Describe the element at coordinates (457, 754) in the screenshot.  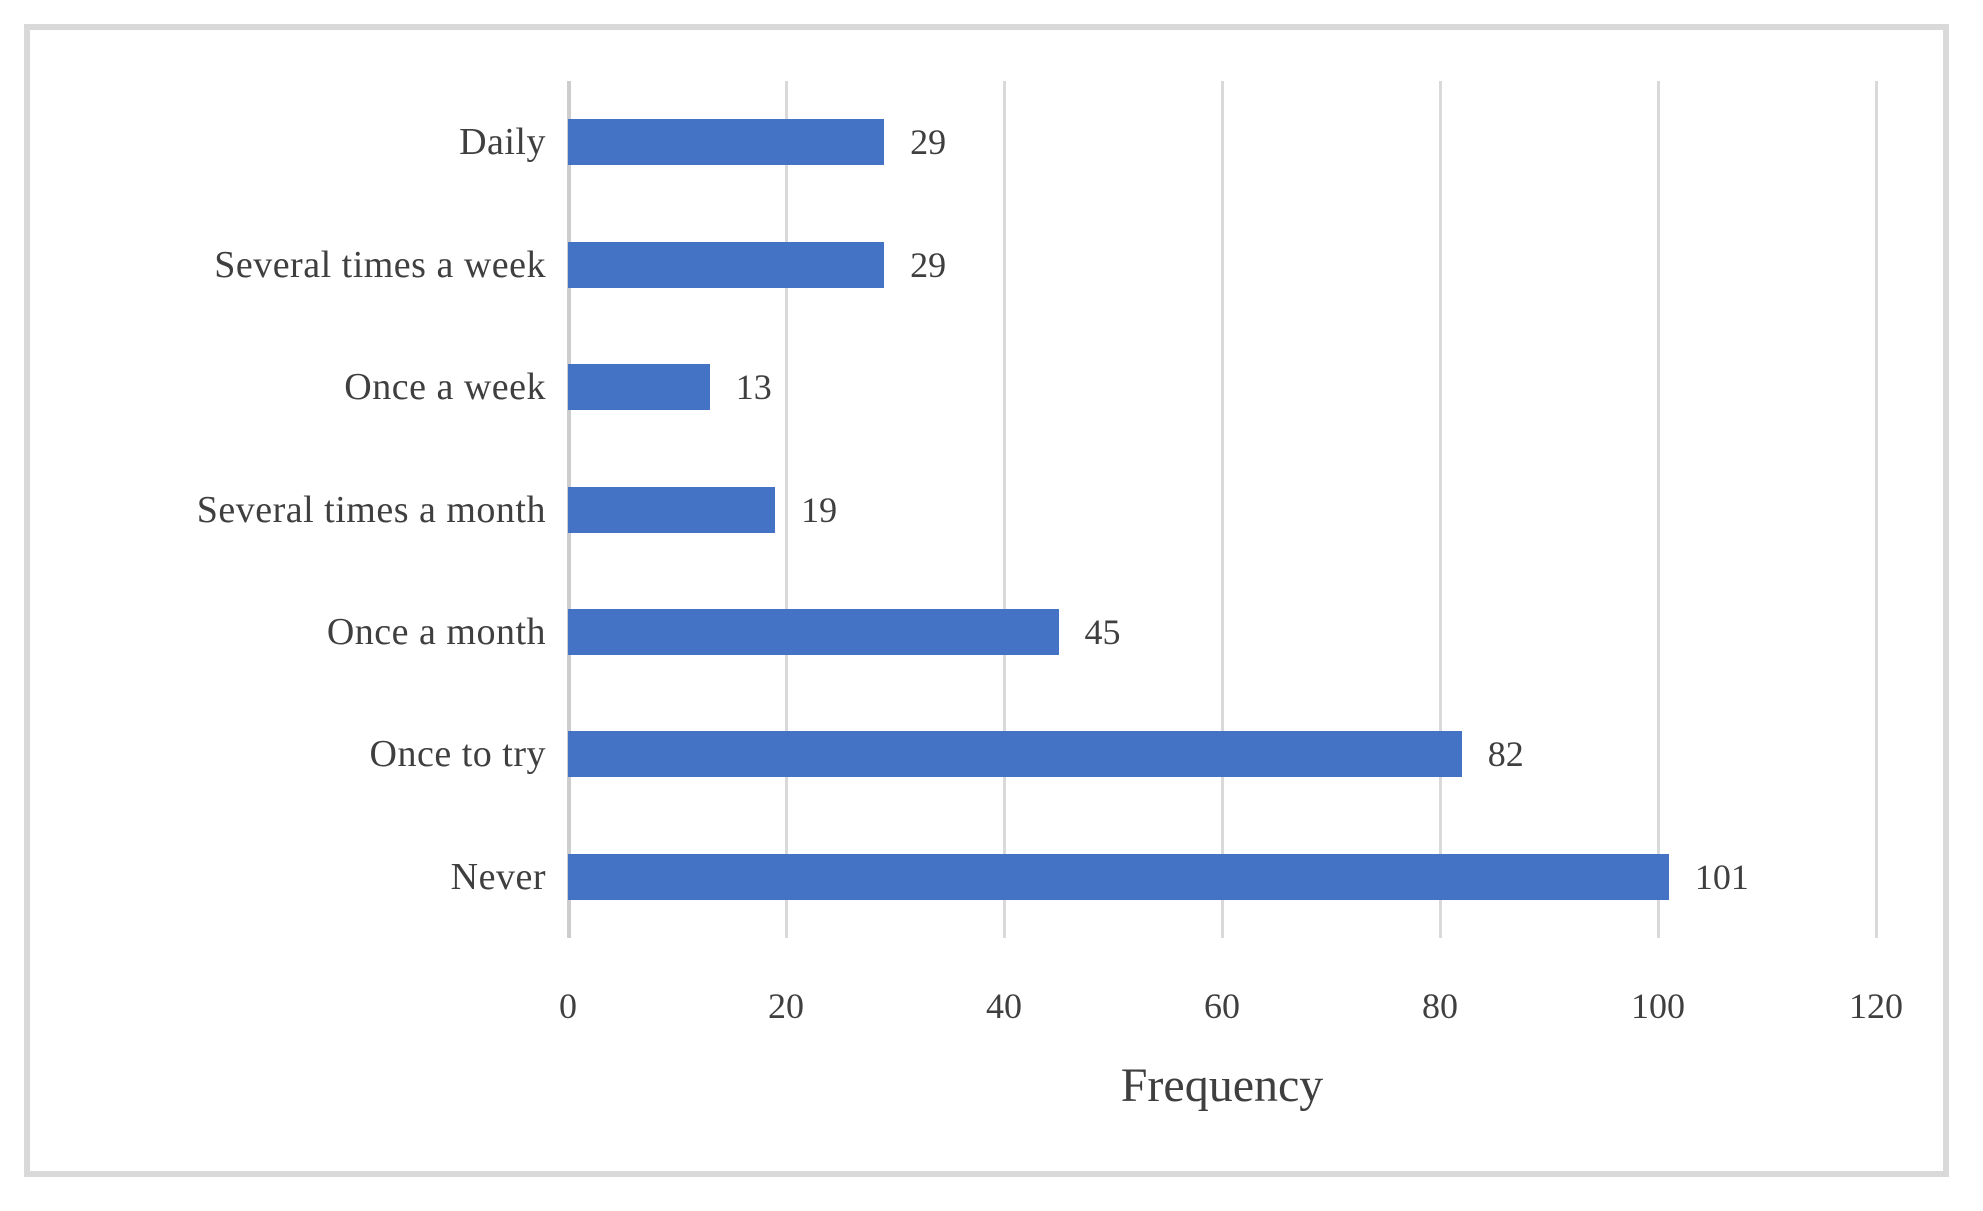
I see `category-label: Once to try` at that location.